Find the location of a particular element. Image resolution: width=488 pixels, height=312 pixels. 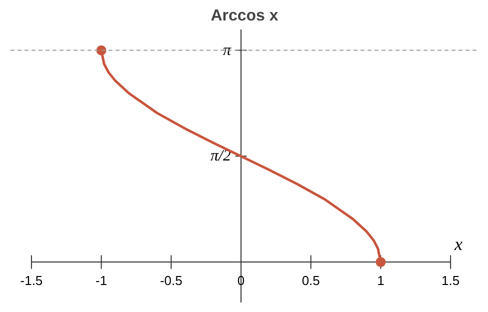

x-tick-label: 1 is located at coordinates (380, 280).